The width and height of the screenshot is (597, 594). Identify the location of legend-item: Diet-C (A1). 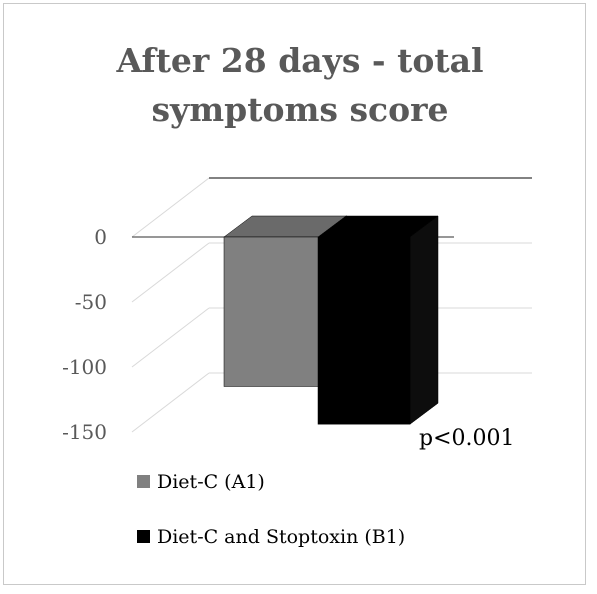
(201, 482).